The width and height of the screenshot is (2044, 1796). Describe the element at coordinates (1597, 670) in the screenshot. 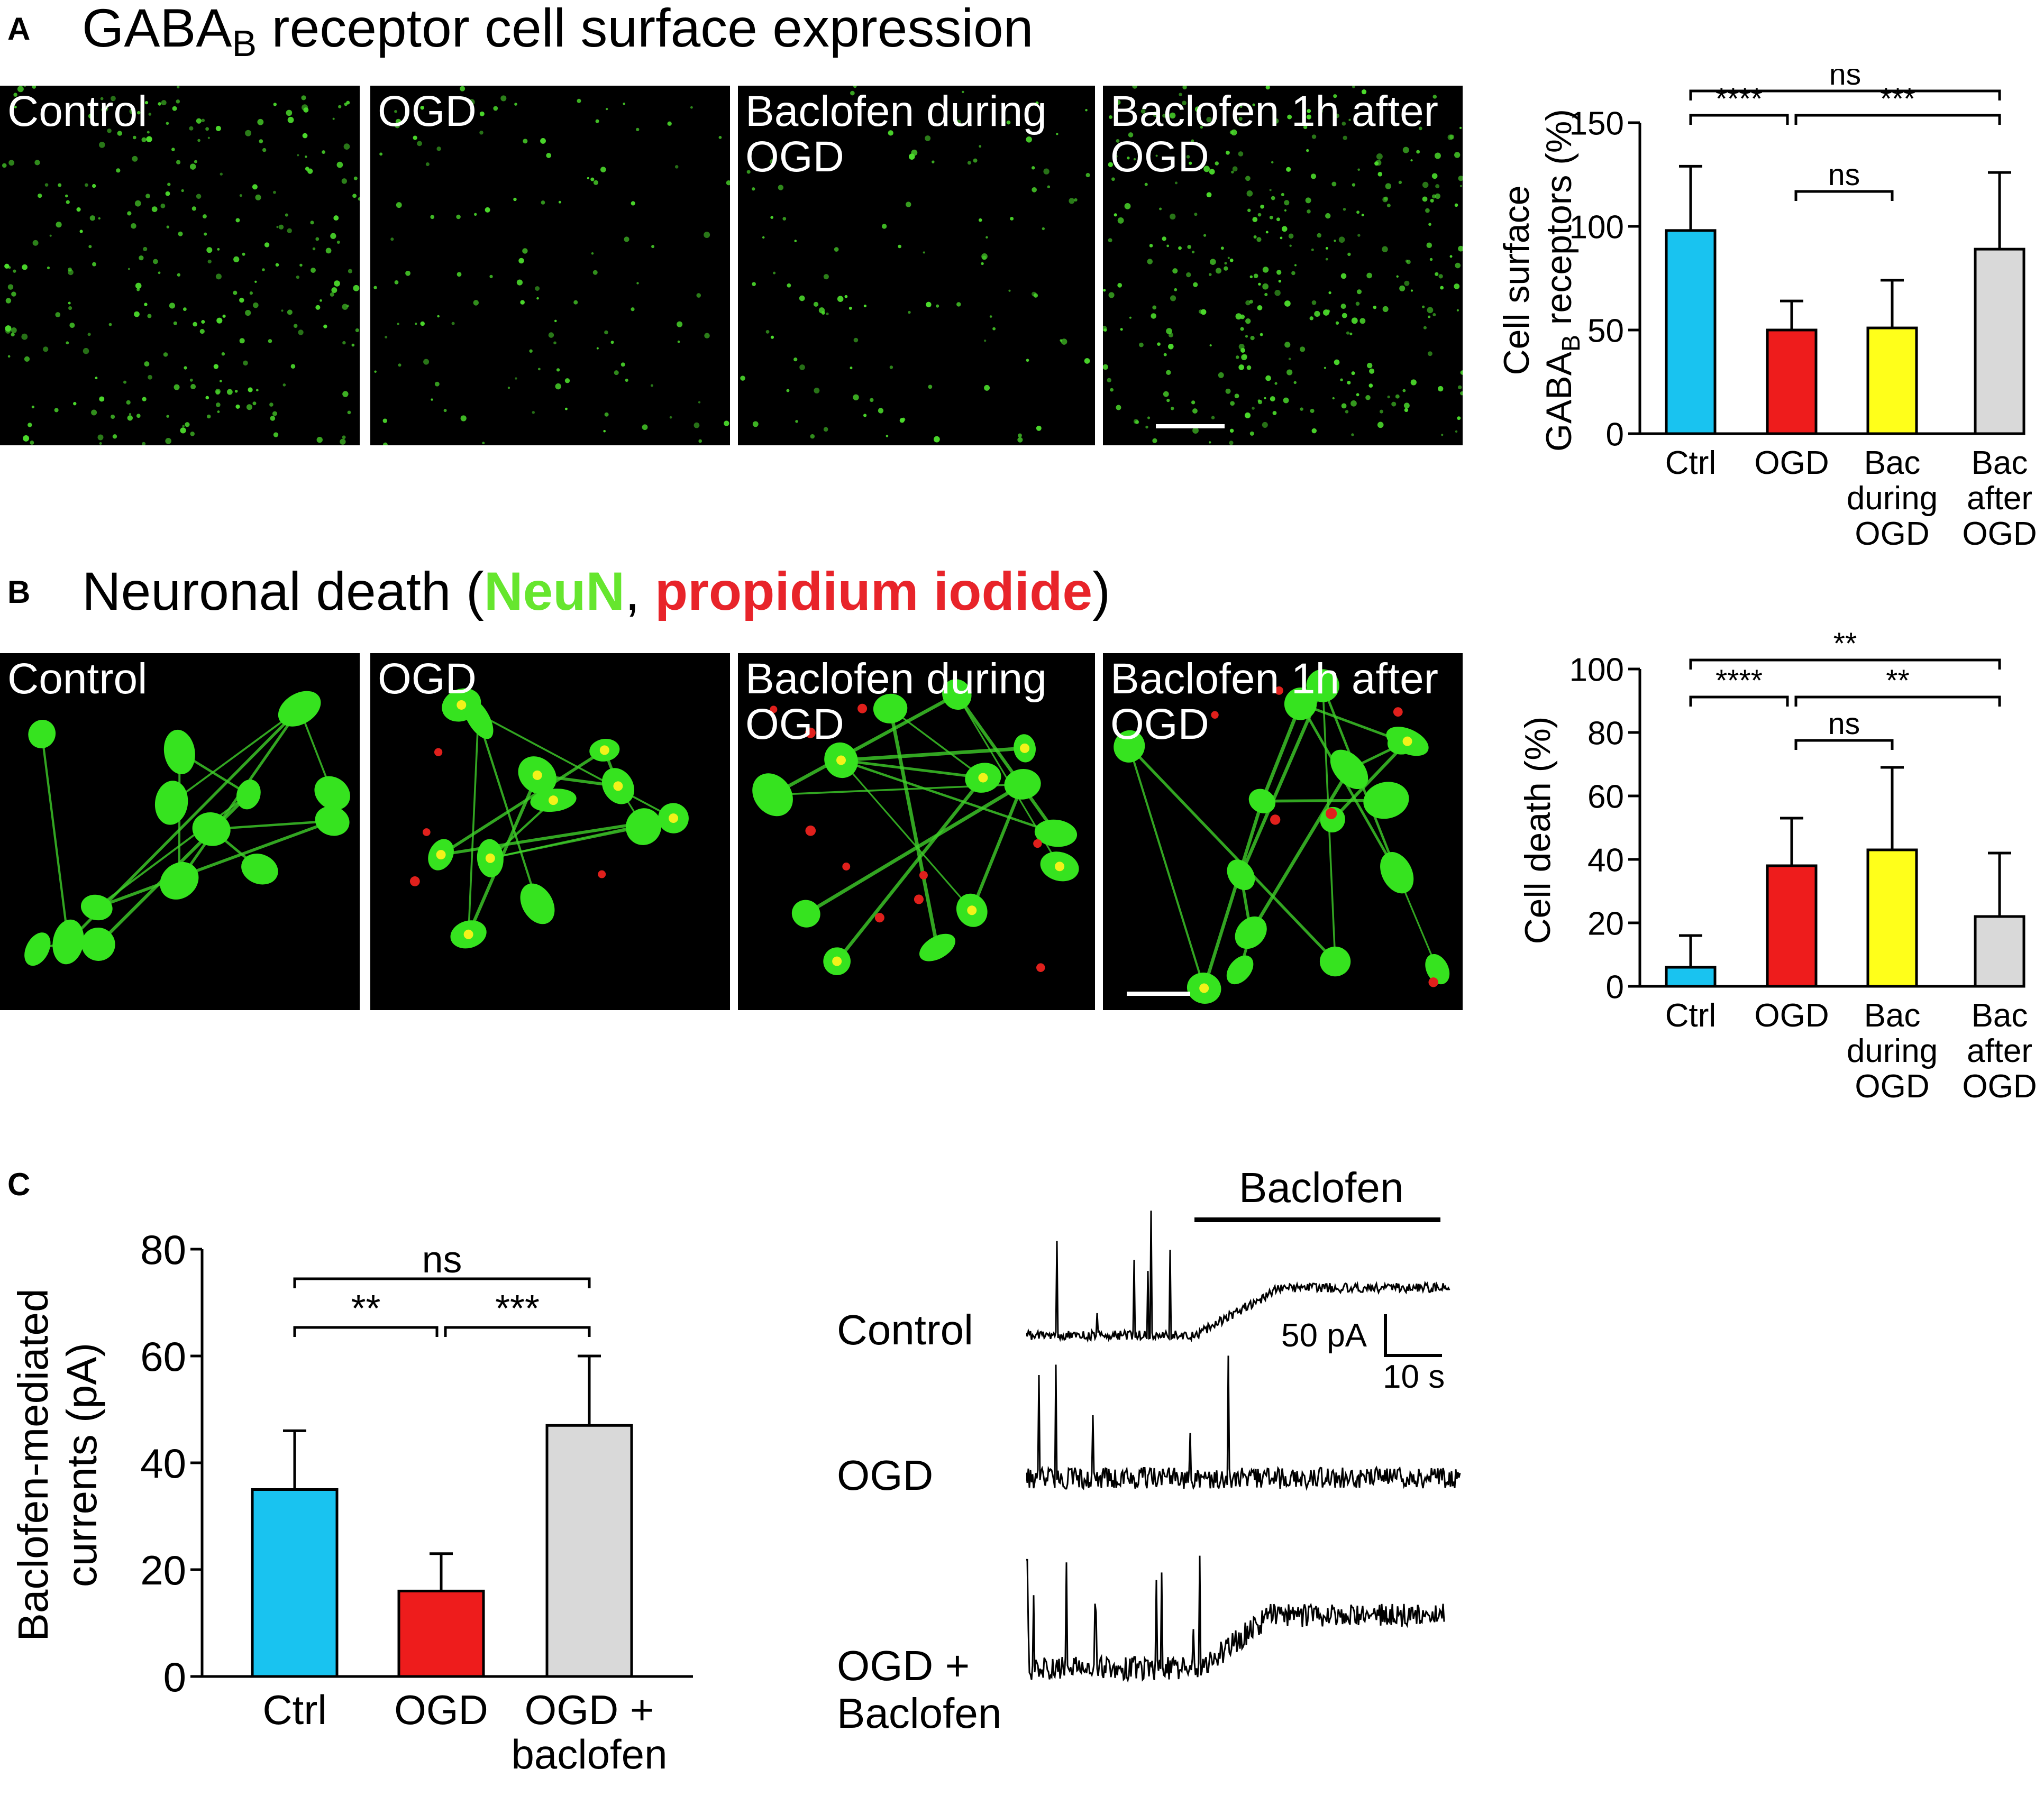

I see `y-tick-label: 100` at that location.